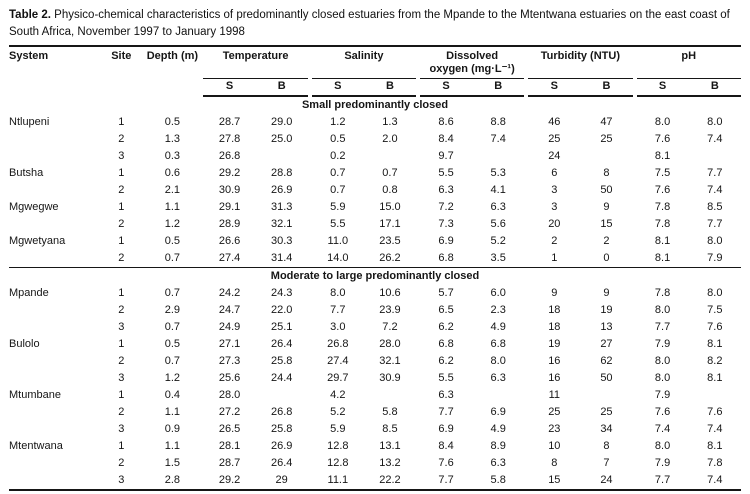  What do you see at coordinates (375, 327) in the screenshot?
I see `table-row: 3 0.7 24.9 25.1 3.0 7.2 6.2 4.9 18 13 7.7 7.6` at bounding box center [375, 327].